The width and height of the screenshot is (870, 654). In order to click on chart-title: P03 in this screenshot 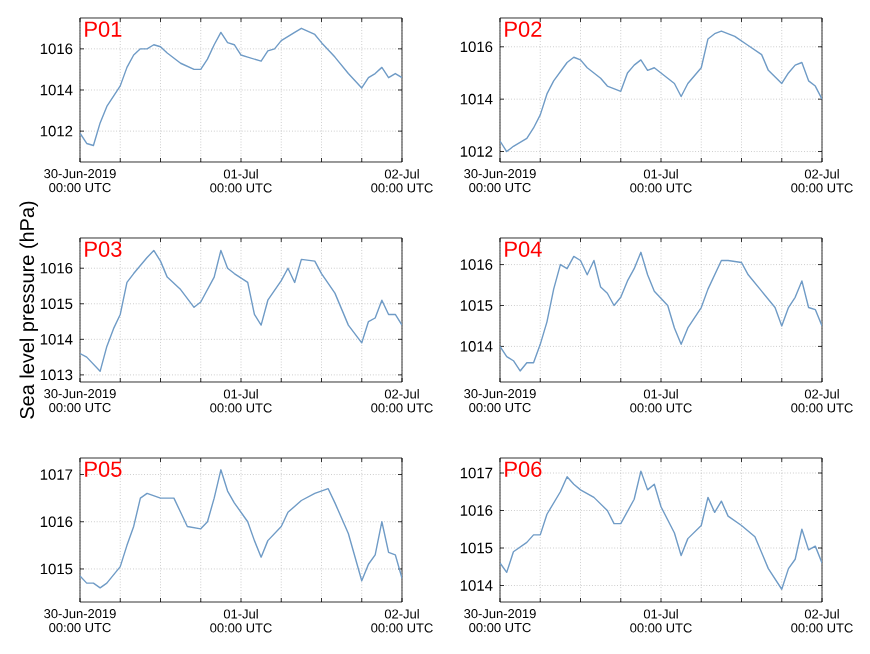, I will do `click(103, 249)`.